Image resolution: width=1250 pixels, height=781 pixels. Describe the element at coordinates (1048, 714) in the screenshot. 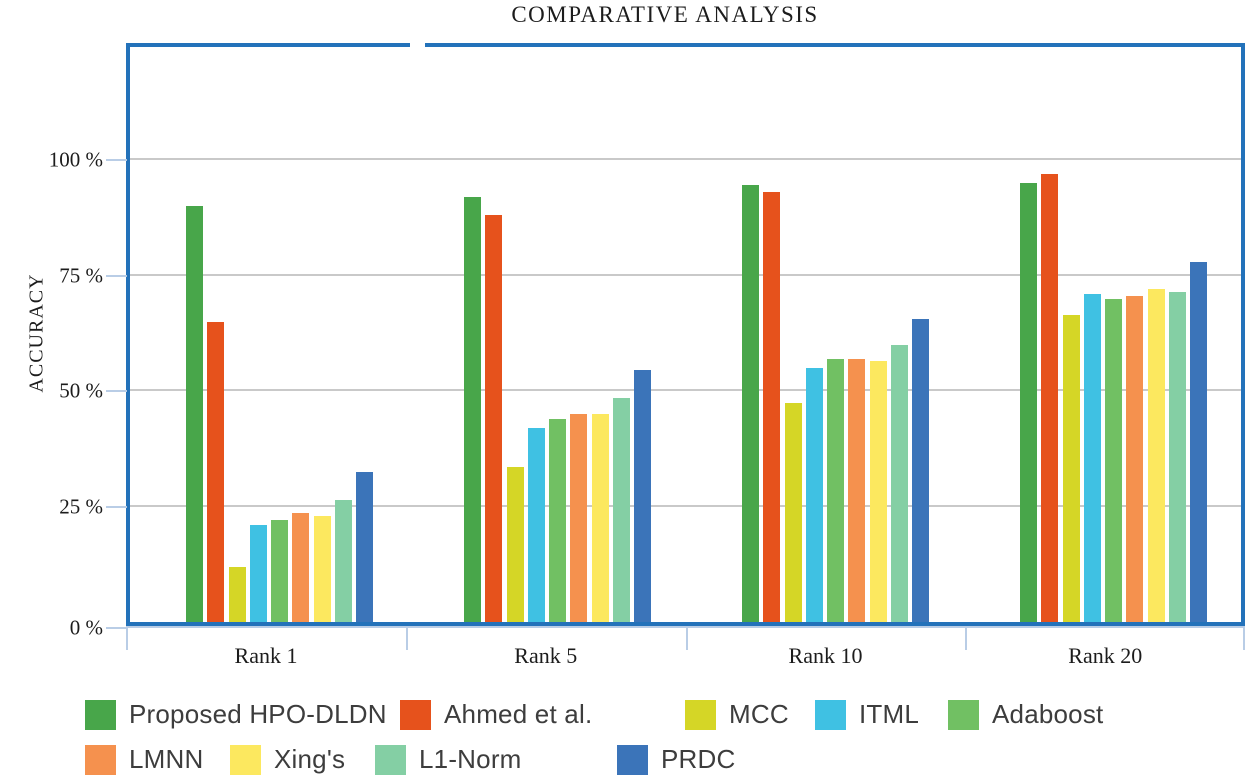

I see `legend-label: Adaboost` at that location.